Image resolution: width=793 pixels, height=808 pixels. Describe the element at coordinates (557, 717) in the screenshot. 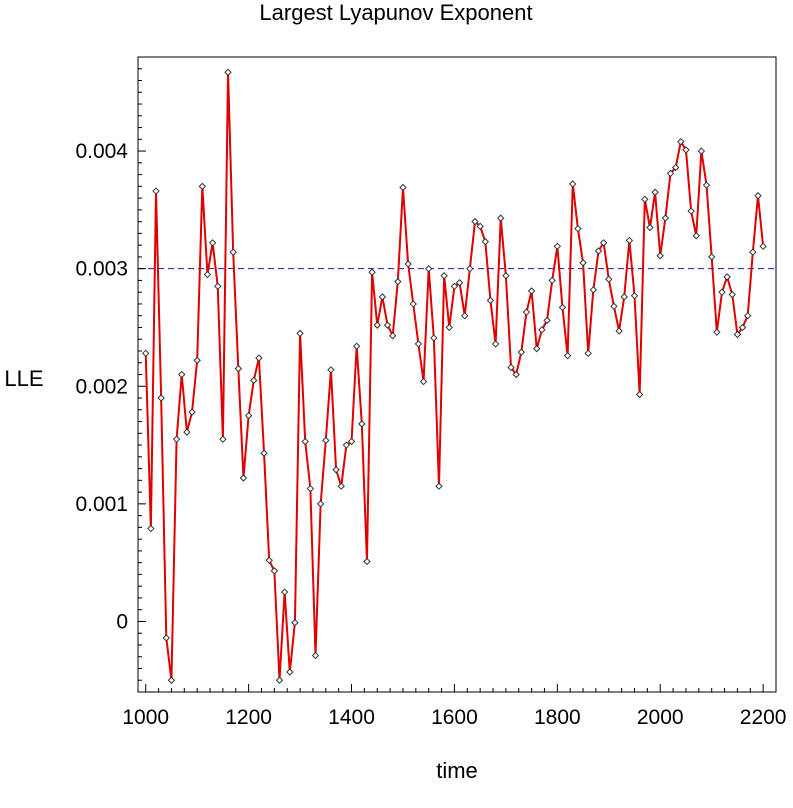

I see `x-tick-label: 1800` at that location.